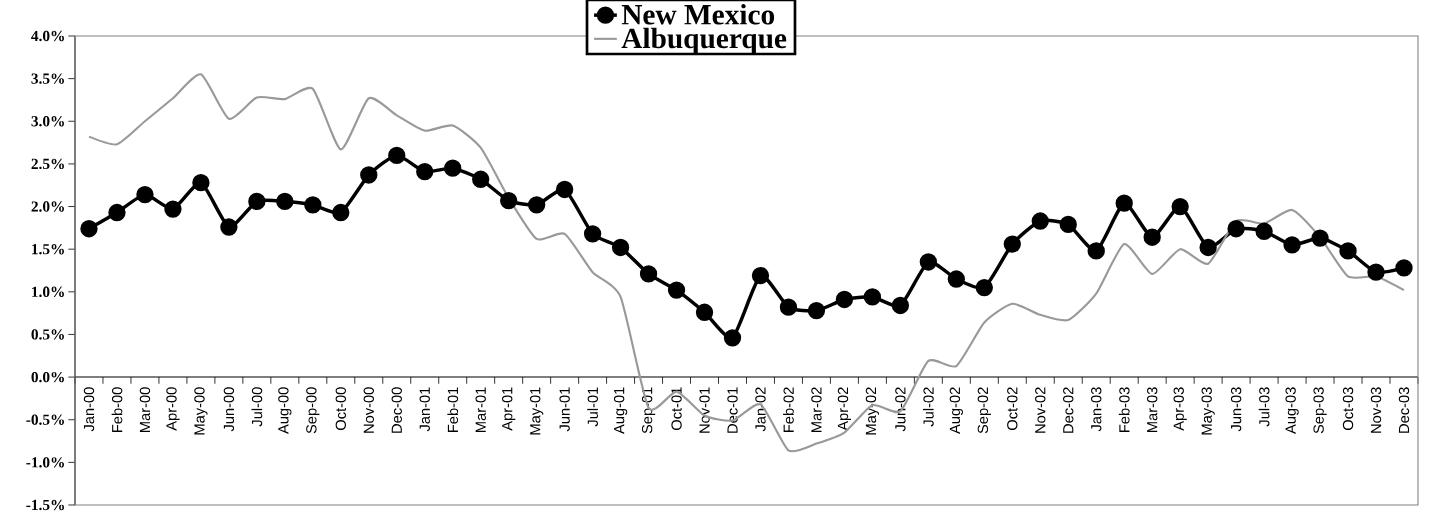 This screenshot has width=1429, height=529. What do you see at coordinates (816, 409) in the screenshot?
I see `x-tick-label: Mar-02` at bounding box center [816, 409].